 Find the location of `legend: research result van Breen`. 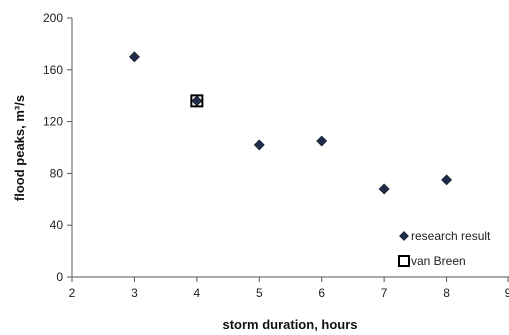

legend: research result van Breen is located at coordinates (444, 248).